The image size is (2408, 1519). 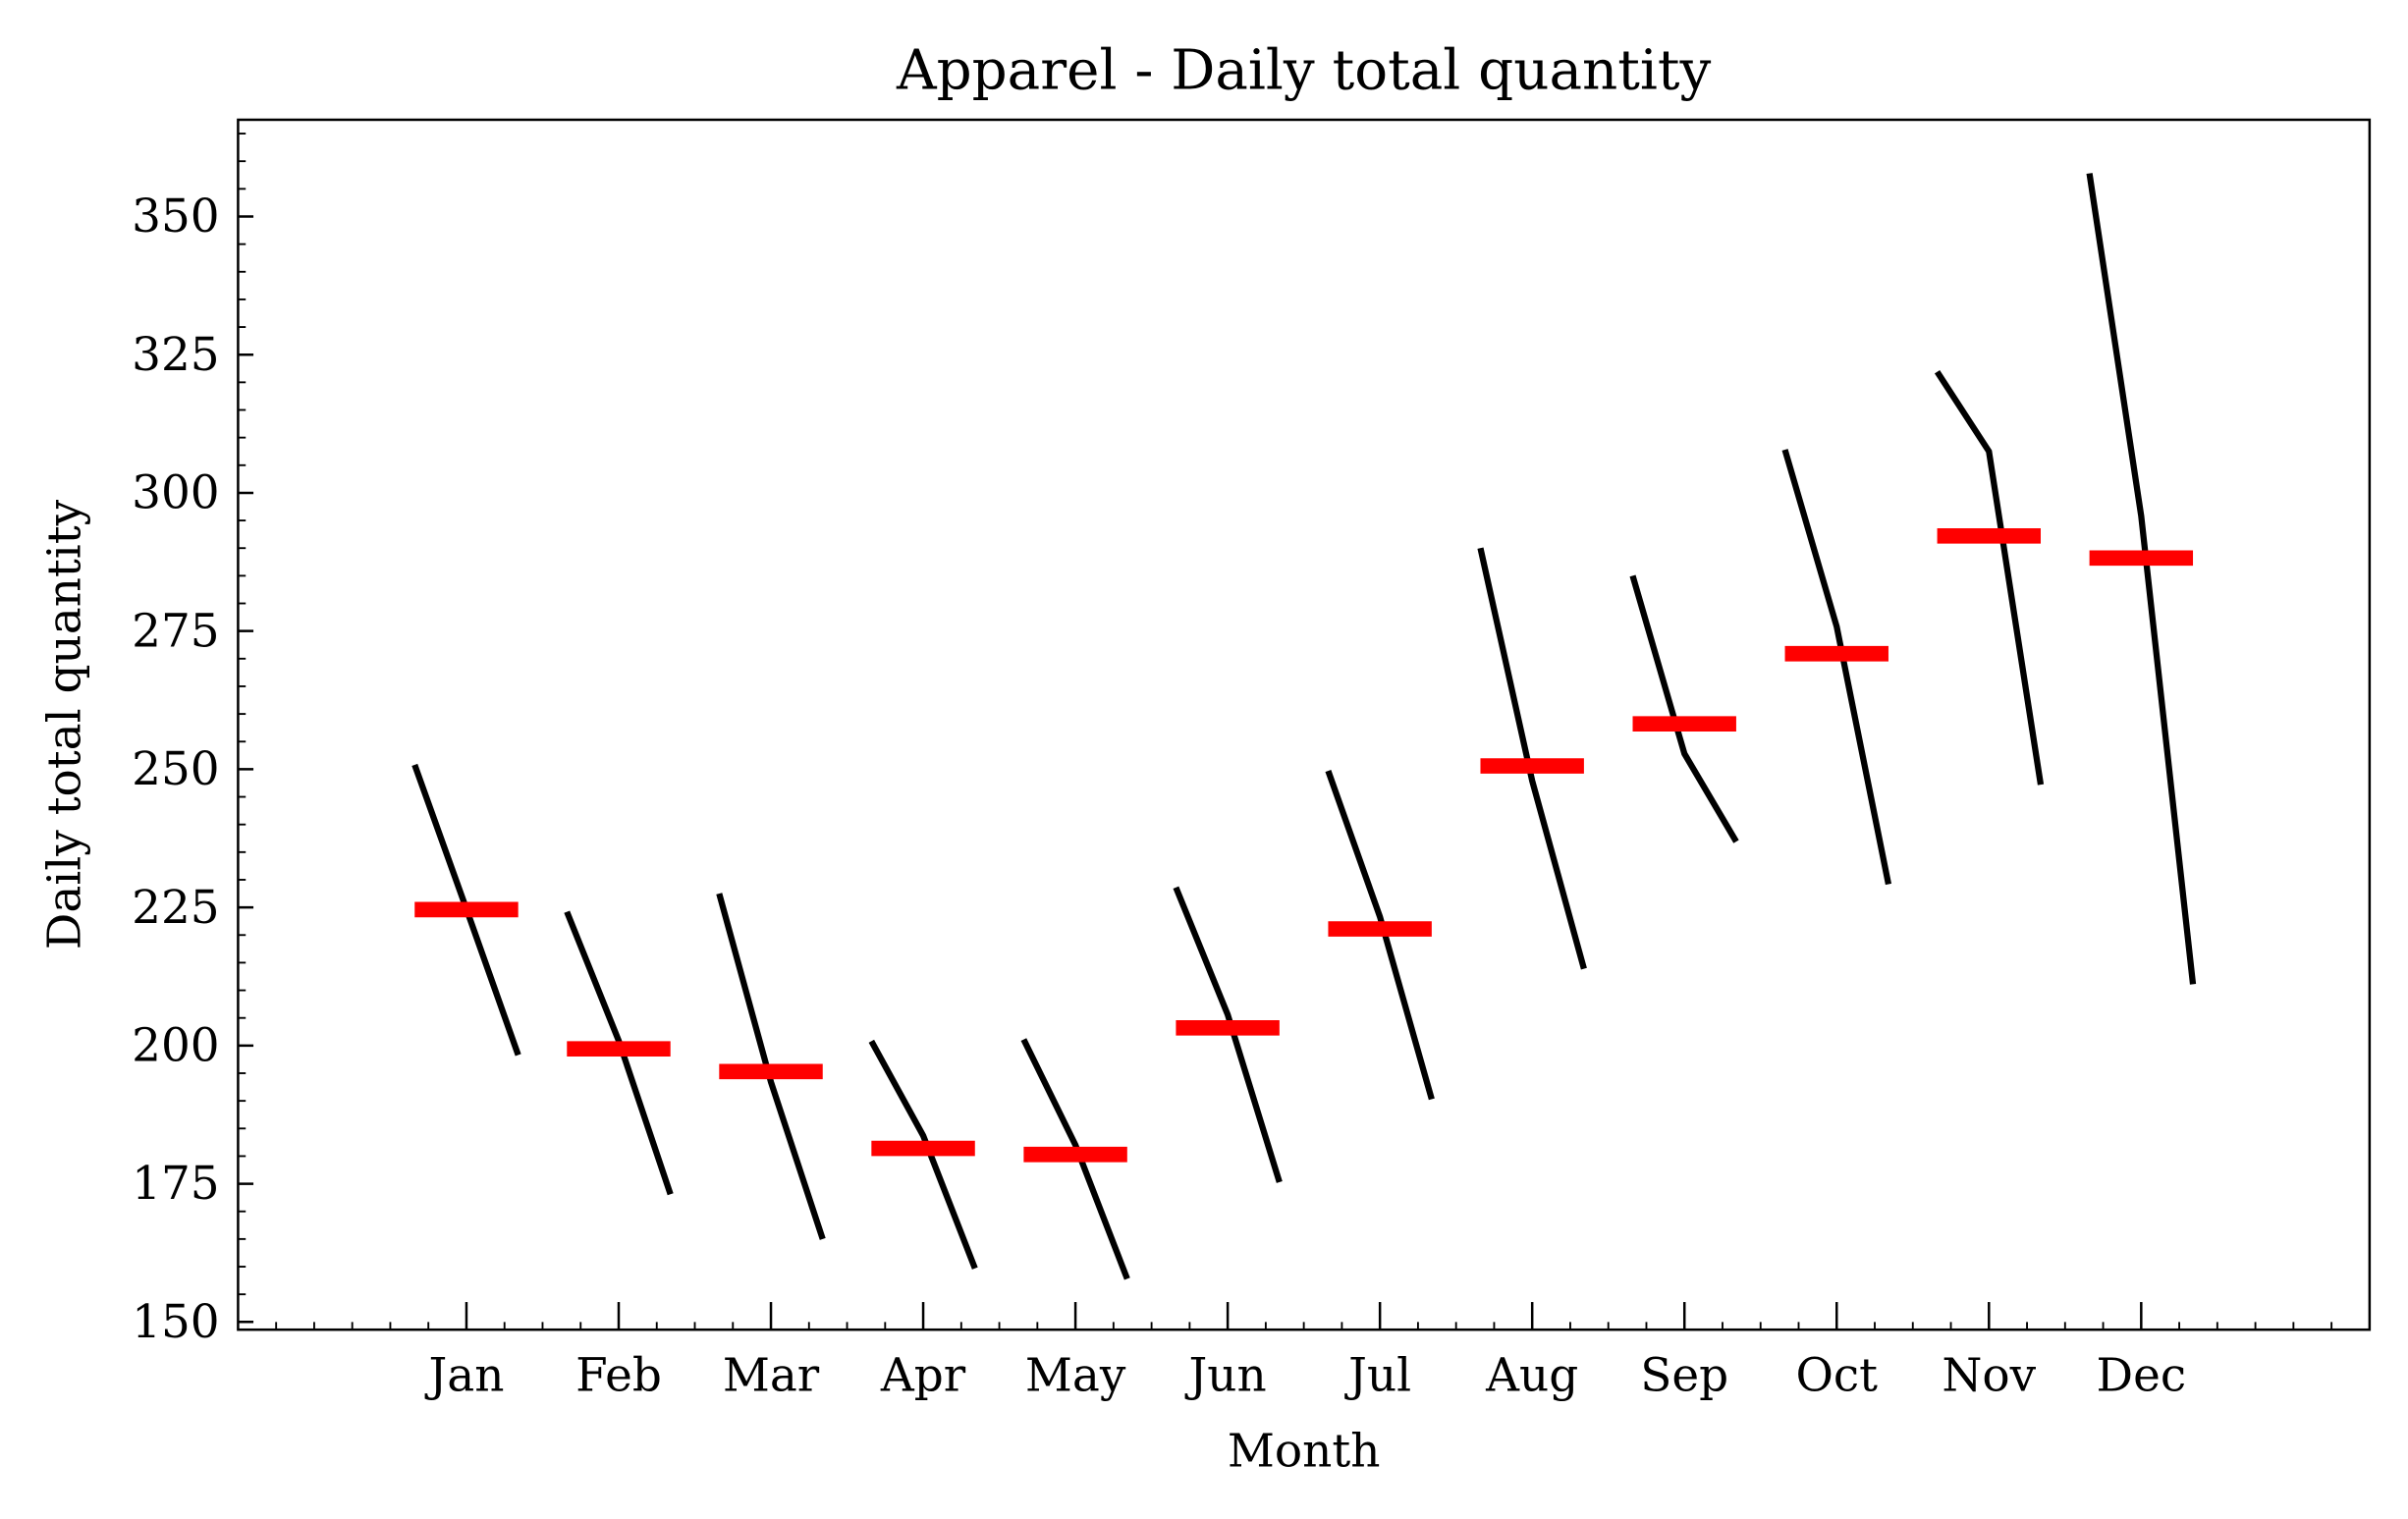 What do you see at coordinates (176, 493) in the screenshot?
I see `y-tick-label: 300` at bounding box center [176, 493].